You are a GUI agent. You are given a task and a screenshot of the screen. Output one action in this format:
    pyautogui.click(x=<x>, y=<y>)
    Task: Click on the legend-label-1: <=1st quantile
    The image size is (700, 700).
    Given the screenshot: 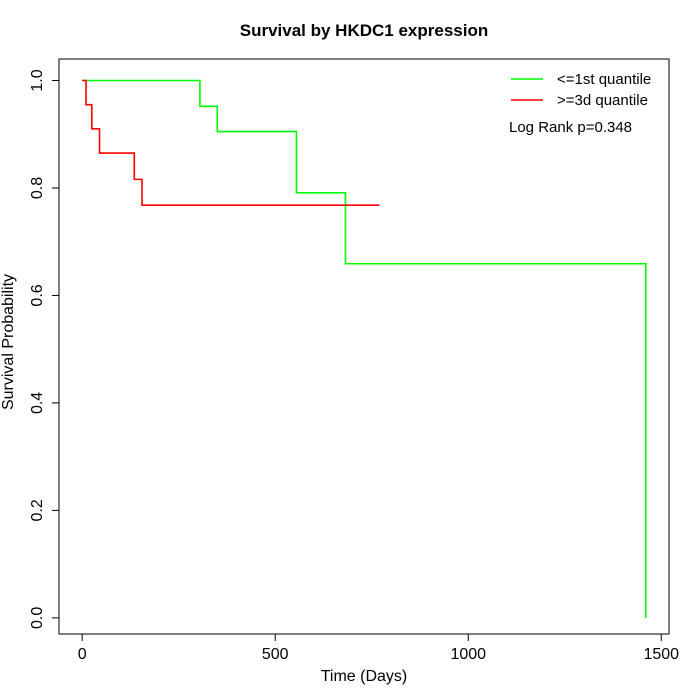 What is the action you would take?
    pyautogui.click(x=604, y=79)
    